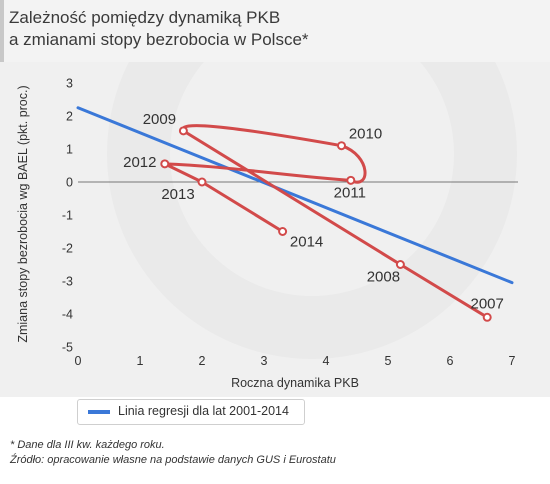 This screenshot has height=484, width=550. I want to click on x-tick-label: 6, so click(450, 361).